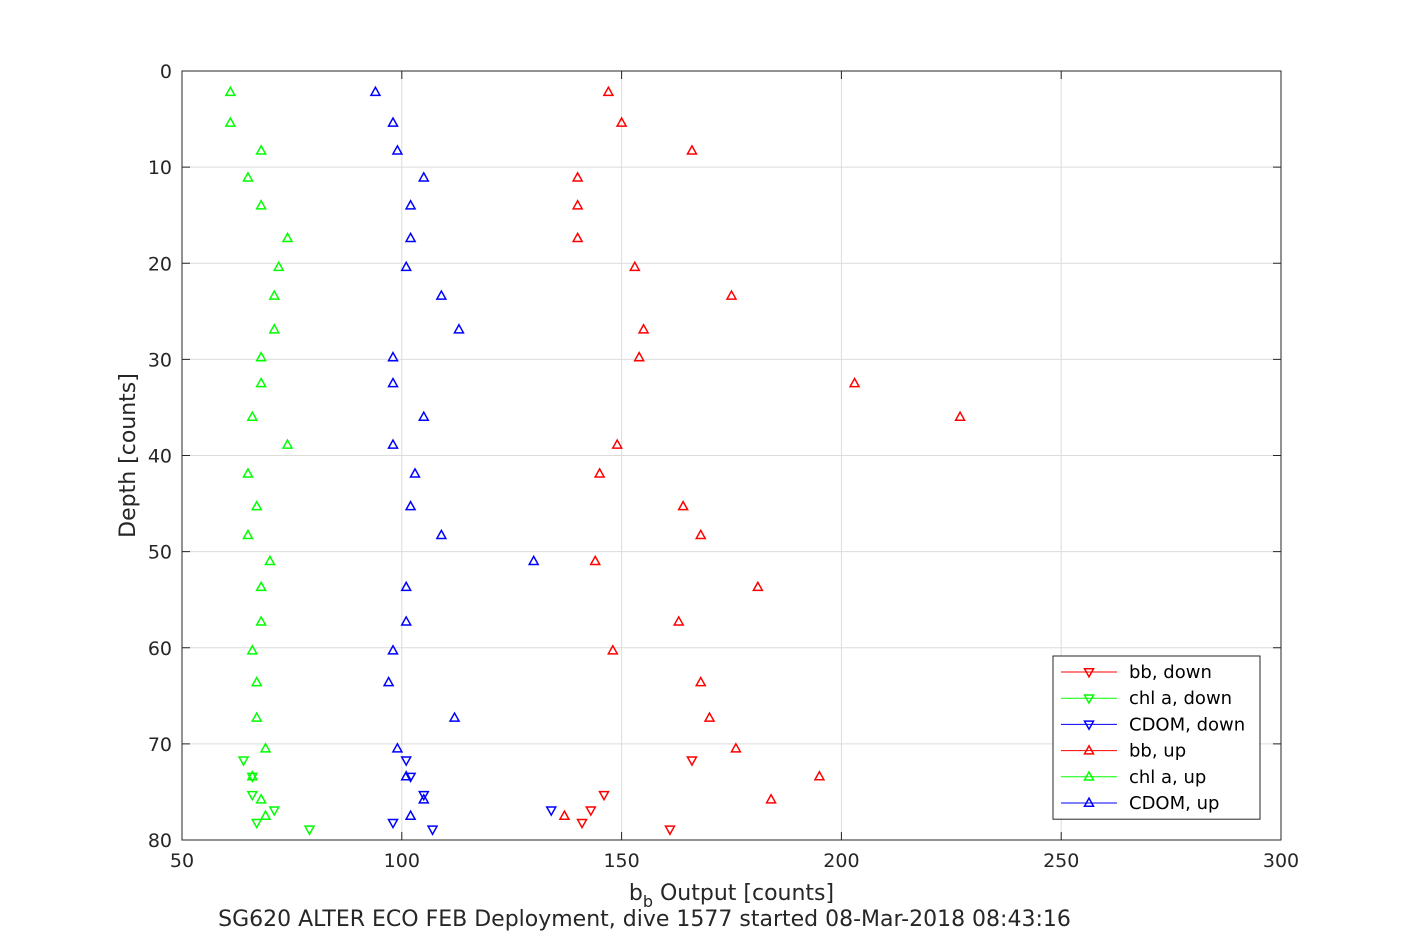  Describe the element at coordinates (259, 452) in the screenshot. I see `series-chl-a-up` at that location.